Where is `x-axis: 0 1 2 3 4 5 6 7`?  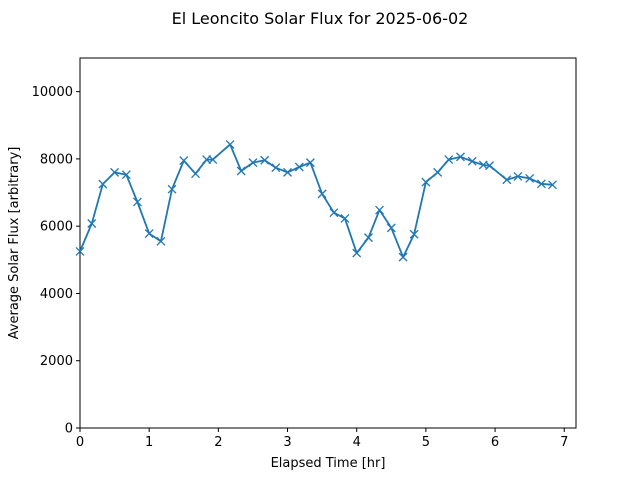
x-axis: 0 1 2 3 4 5 6 7 is located at coordinates (322, 439).